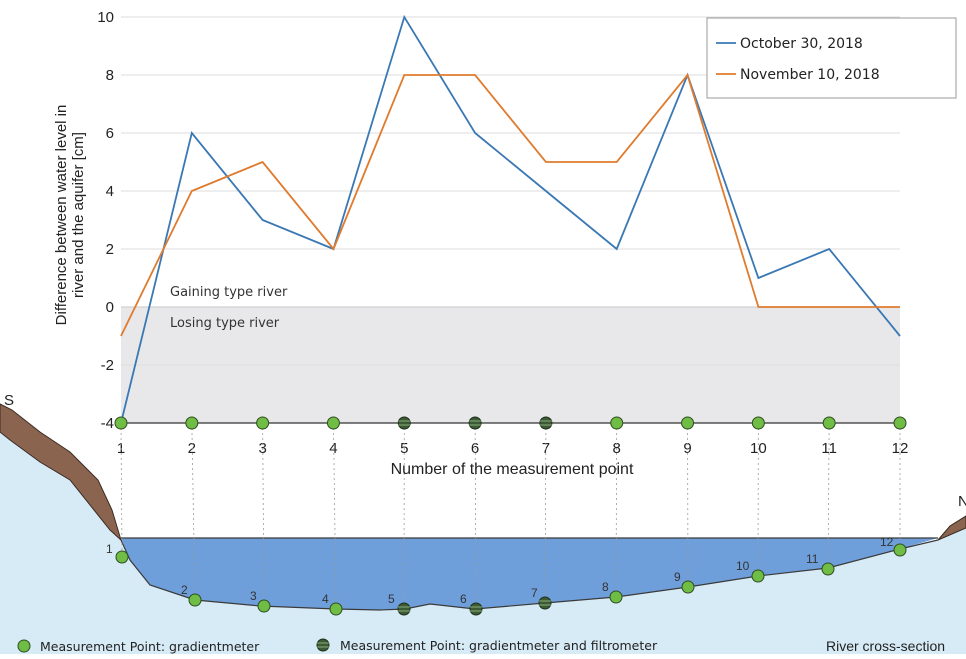 The image size is (966, 659). What do you see at coordinates (801, 44) in the screenshot?
I see `legend-label-october: October 30, 2018` at bounding box center [801, 44].